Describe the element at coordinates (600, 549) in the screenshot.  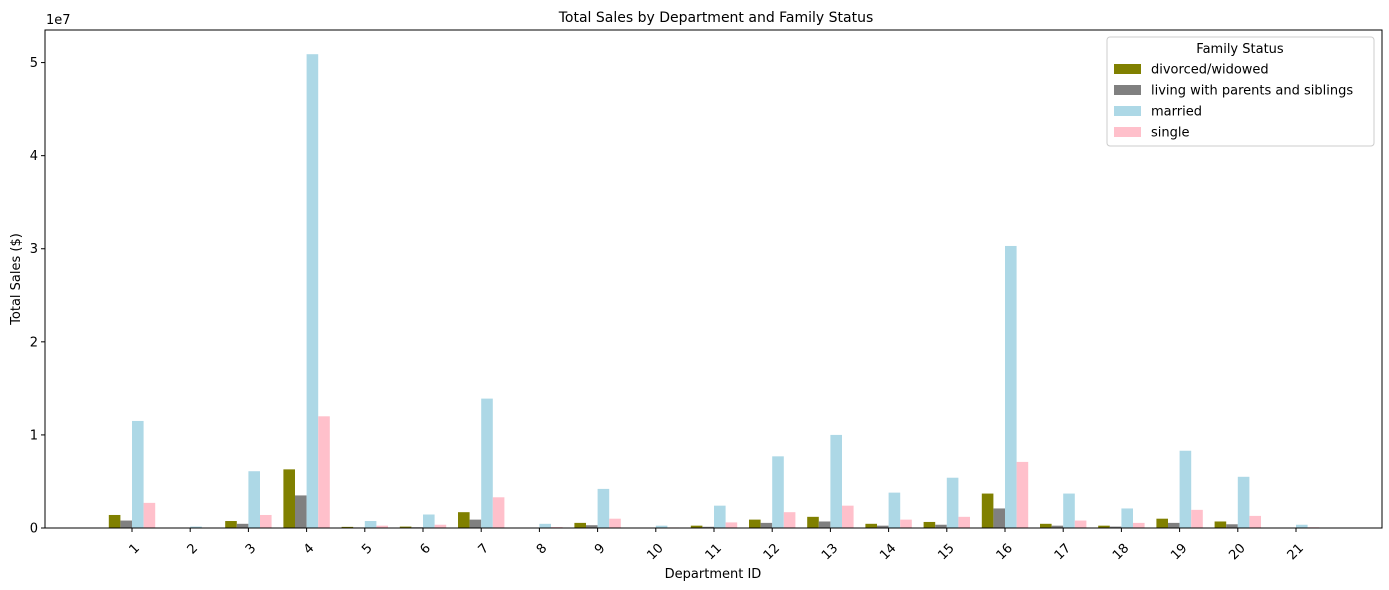
I see `x-tick-label: 9` at that location.